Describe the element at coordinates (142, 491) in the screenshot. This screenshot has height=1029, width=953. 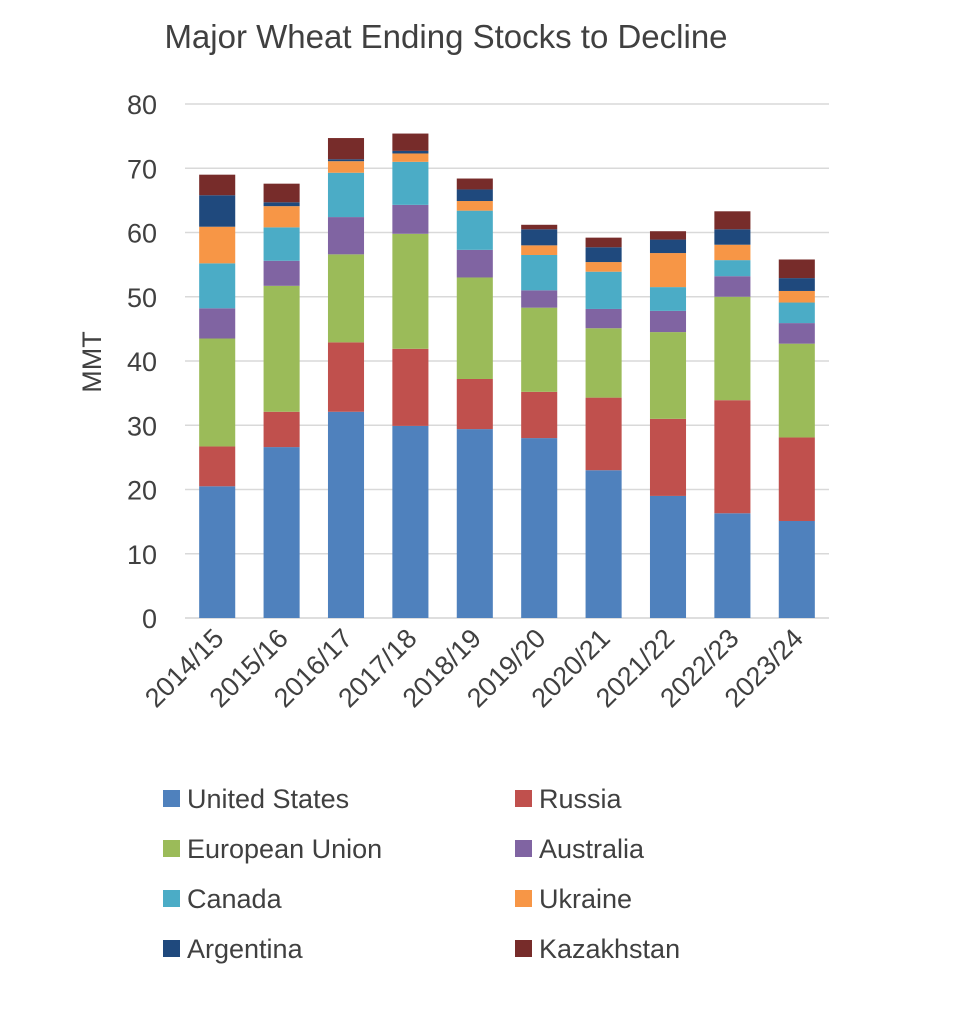
I see `y-tick-label-20: 20` at that location.